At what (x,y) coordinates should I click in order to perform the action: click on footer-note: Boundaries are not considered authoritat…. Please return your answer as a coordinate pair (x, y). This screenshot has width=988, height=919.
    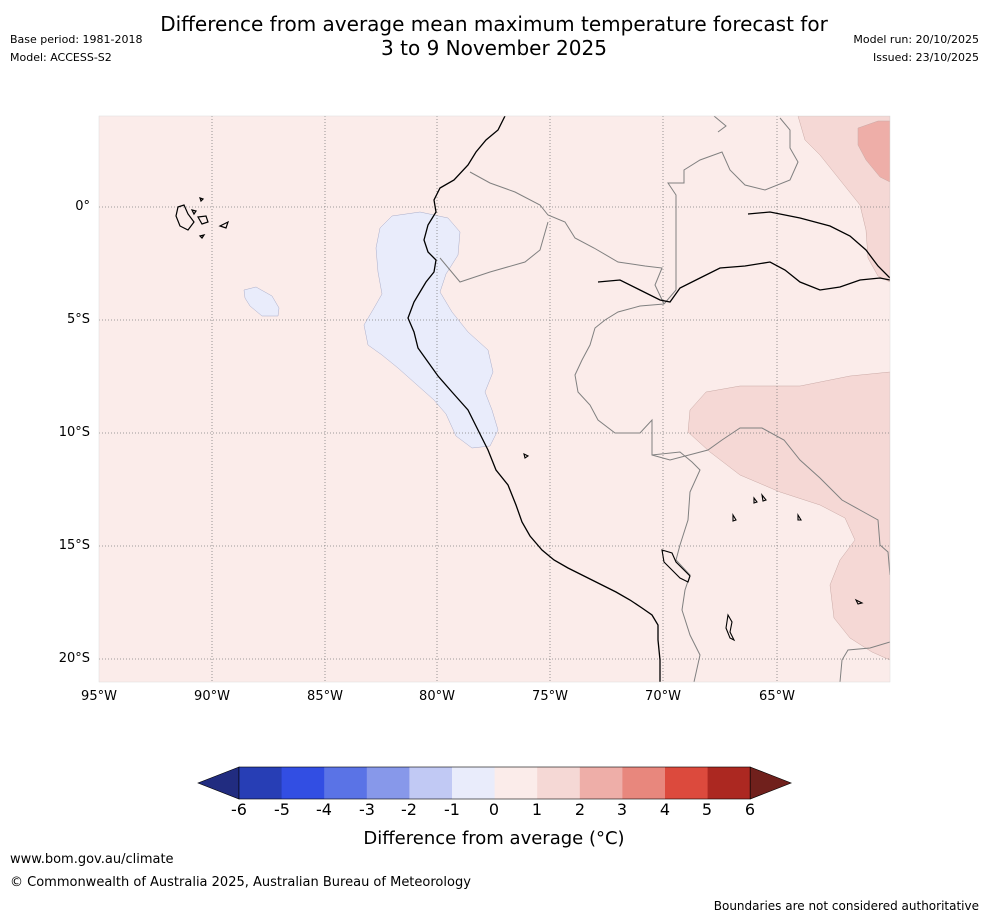
    Looking at the image, I should click on (846, 906).